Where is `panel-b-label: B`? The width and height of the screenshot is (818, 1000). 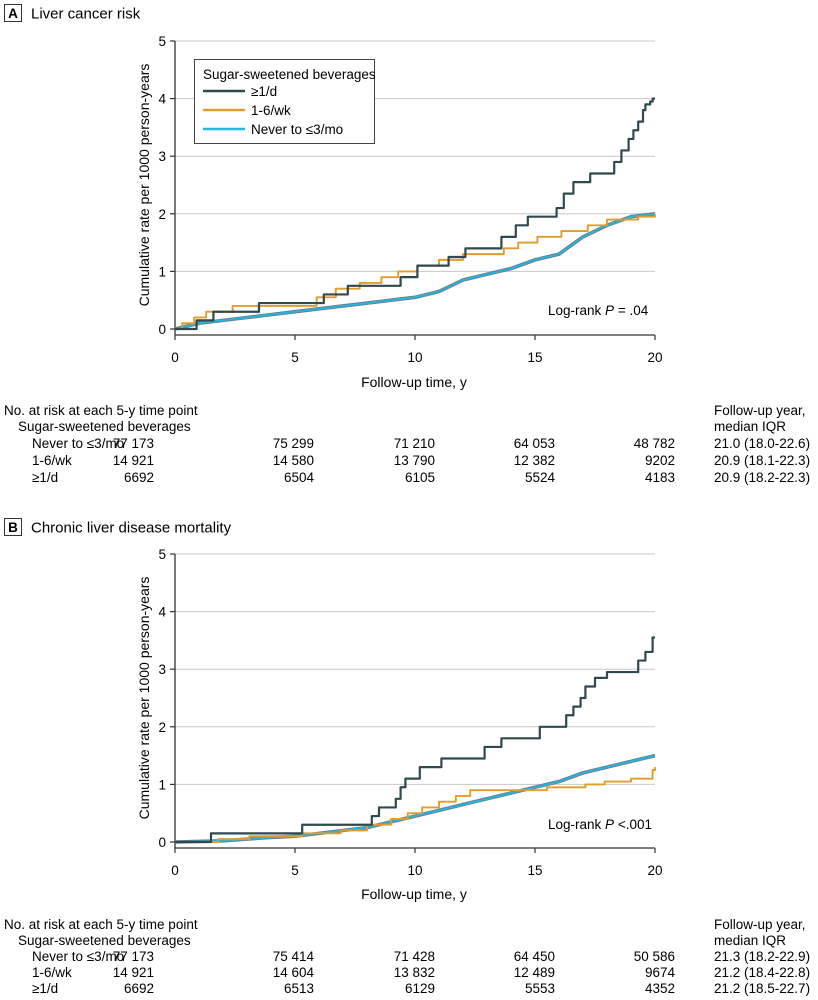
panel-b-label: B is located at coordinates (13, 527).